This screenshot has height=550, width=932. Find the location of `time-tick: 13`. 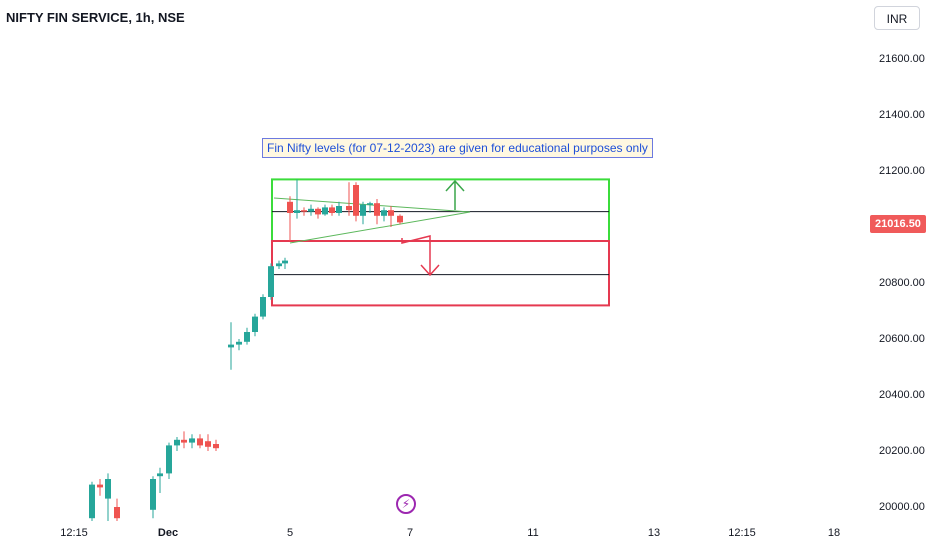

time-tick: 13 is located at coordinates (654, 533).